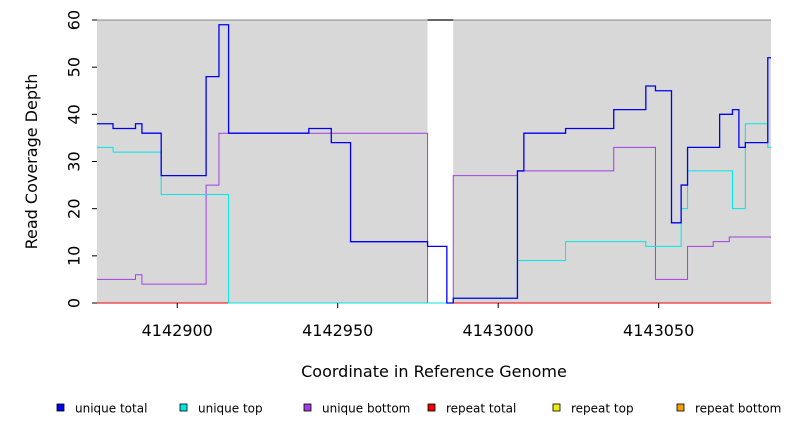  Describe the element at coordinates (74, 256) in the screenshot. I see `y-tick-label: 10` at that location.